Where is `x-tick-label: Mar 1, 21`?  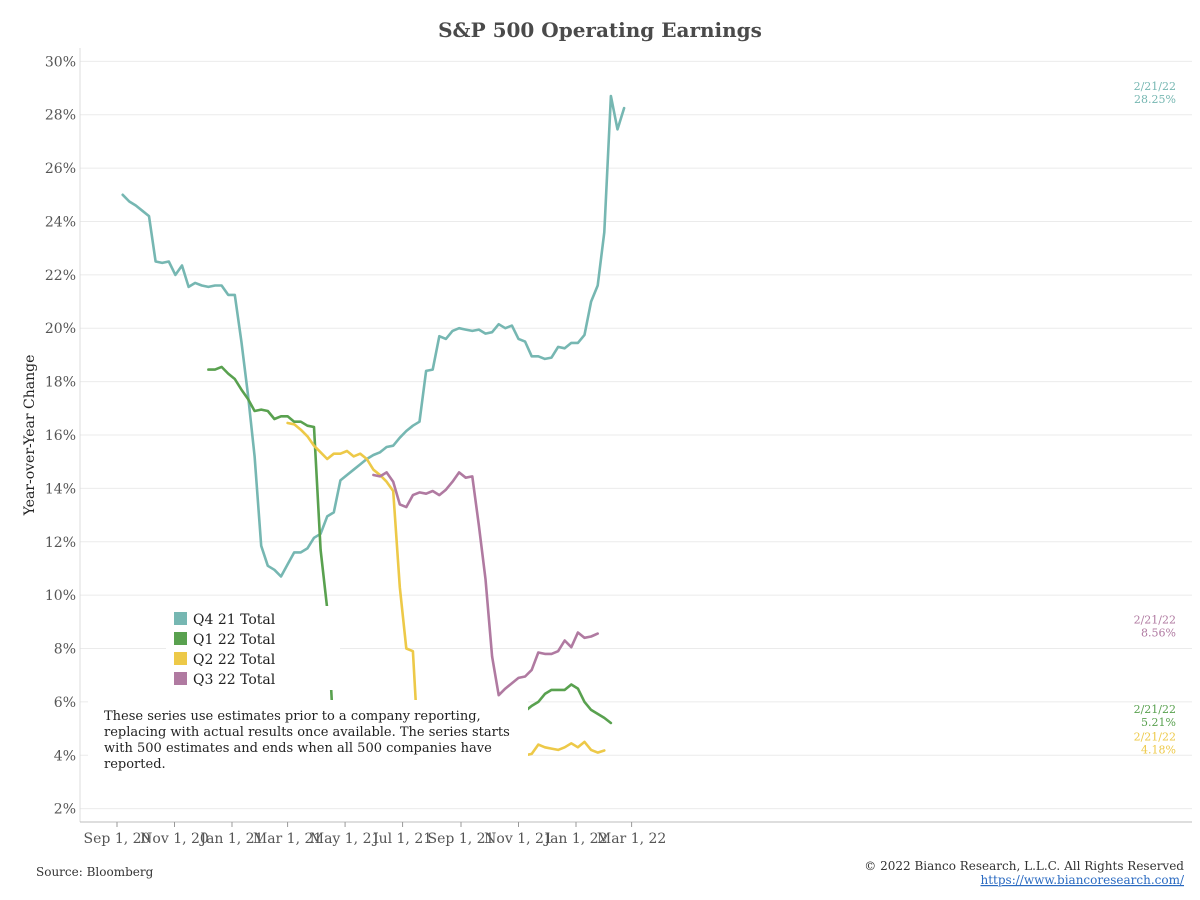
x-tick-label: Mar 1, 21 is located at coordinates (287, 839).